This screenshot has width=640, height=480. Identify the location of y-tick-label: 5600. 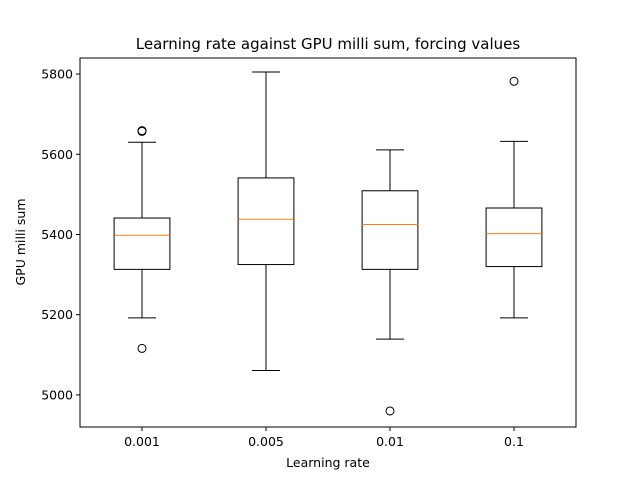
(57, 154).